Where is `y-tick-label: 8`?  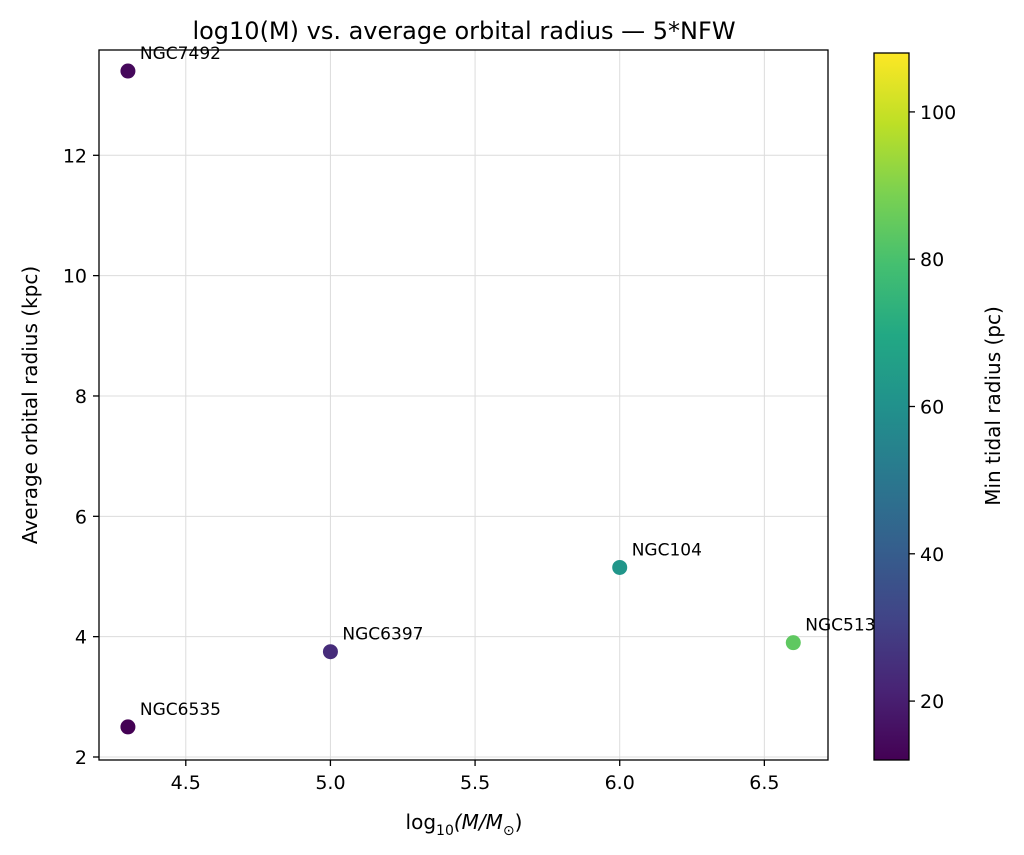 y-tick-label: 8 is located at coordinates (81, 397).